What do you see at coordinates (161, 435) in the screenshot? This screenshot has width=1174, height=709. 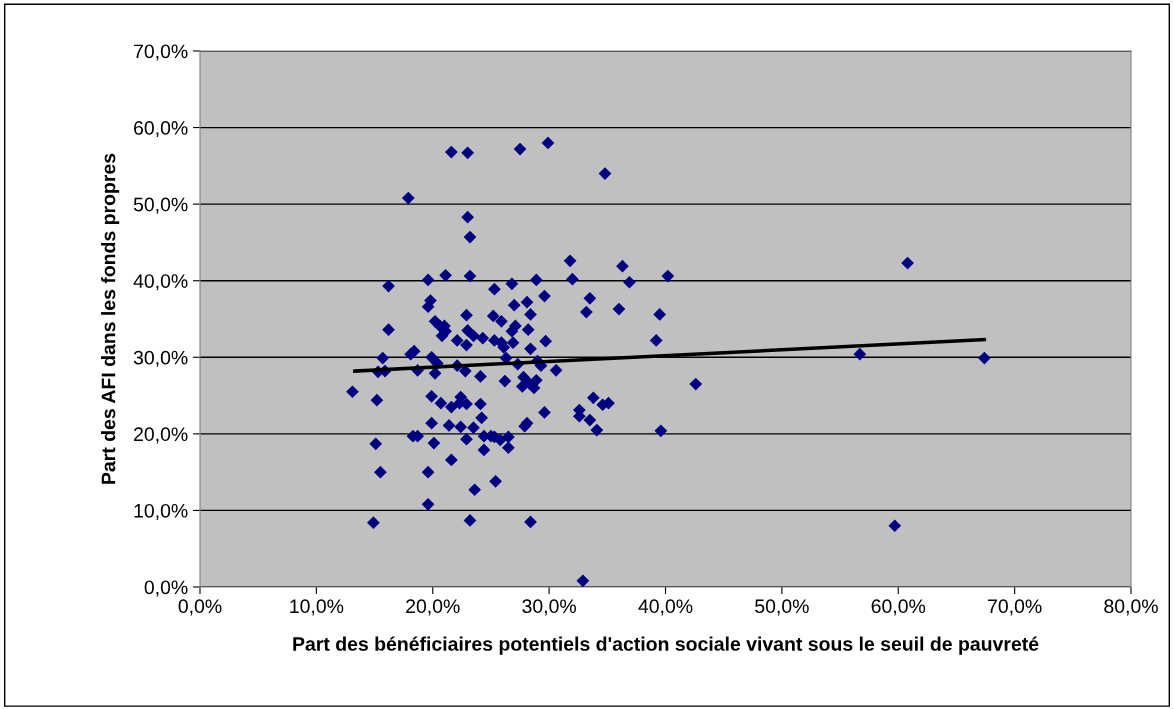 I see `y-tick-label: 20,0%` at bounding box center [161, 435].